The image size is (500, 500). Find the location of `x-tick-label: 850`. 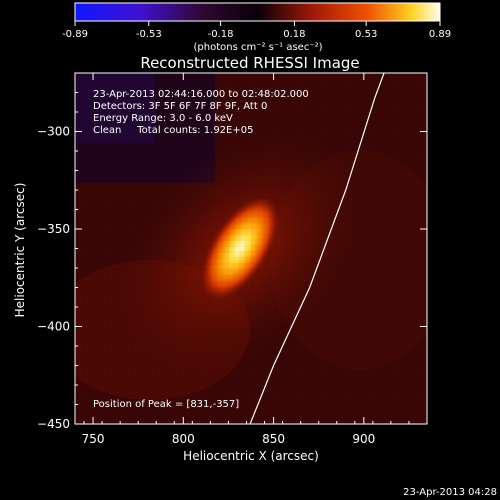

x-tick-label: 850 is located at coordinates (273, 439).